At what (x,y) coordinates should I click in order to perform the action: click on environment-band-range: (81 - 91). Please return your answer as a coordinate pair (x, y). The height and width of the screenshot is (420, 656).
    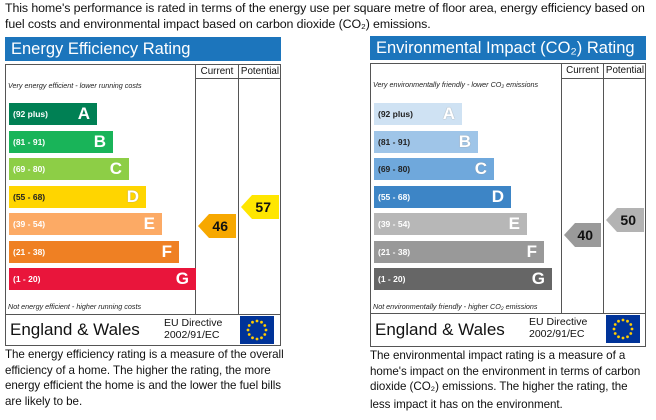
    Looking at the image, I should click on (394, 141).